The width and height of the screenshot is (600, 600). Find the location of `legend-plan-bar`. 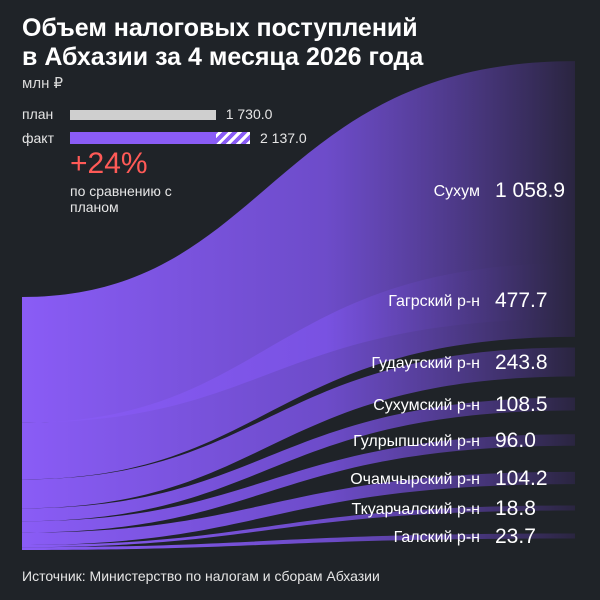

legend-plan-bar is located at coordinates (143, 115).